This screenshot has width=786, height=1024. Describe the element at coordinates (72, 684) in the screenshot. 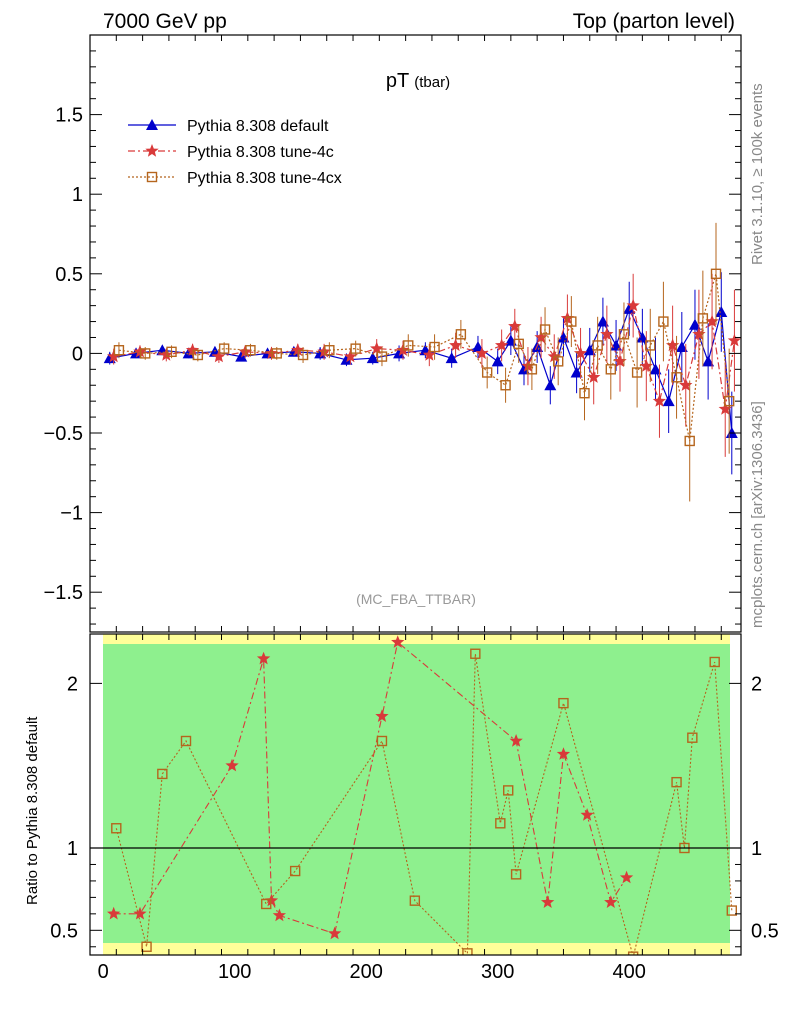

I see `ratio-y-tick-label: 2` at that location.